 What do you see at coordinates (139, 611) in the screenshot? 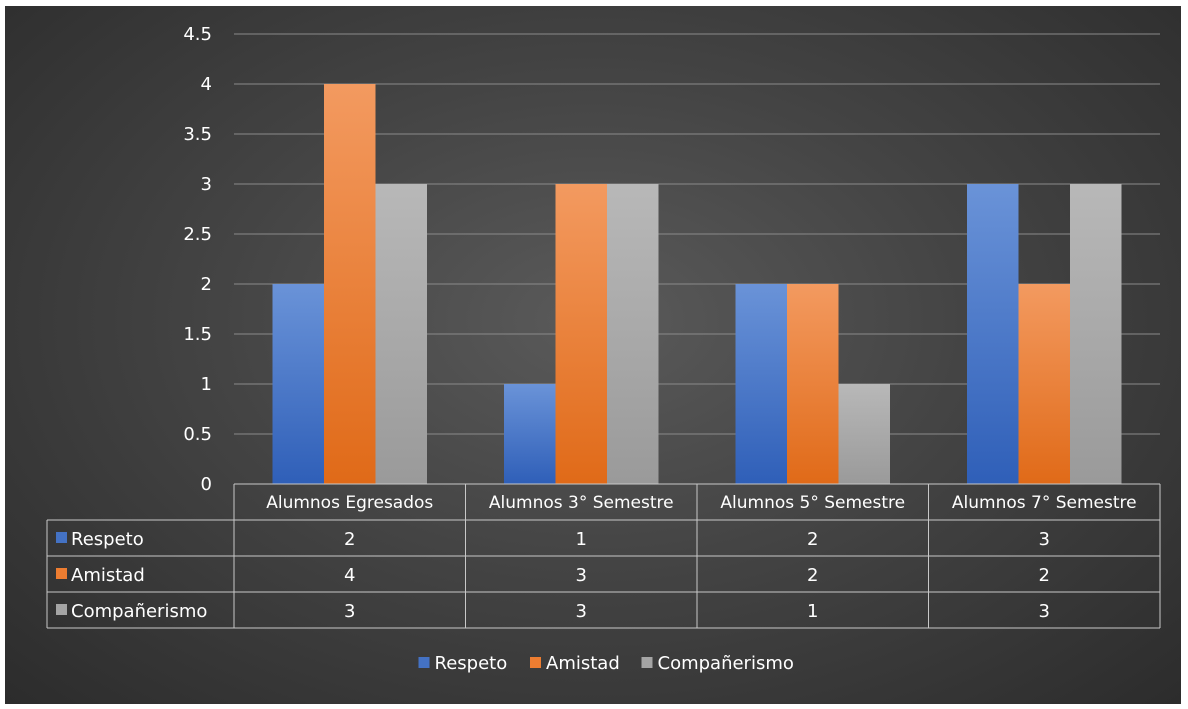
I see `table-row-label: Compañerismo` at bounding box center [139, 611].